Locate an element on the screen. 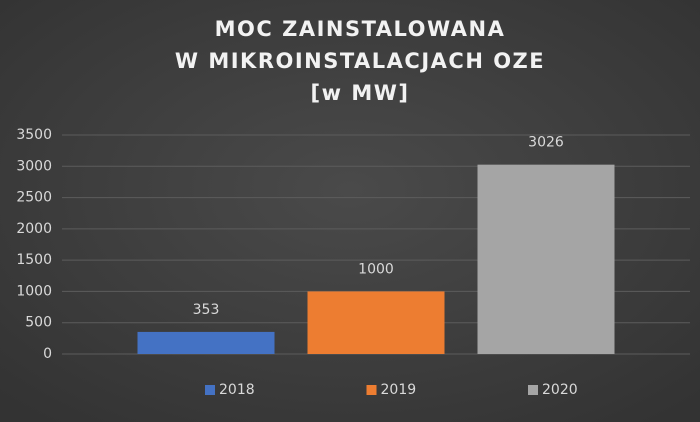  y-tick-label: 1000 is located at coordinates (34, 291).